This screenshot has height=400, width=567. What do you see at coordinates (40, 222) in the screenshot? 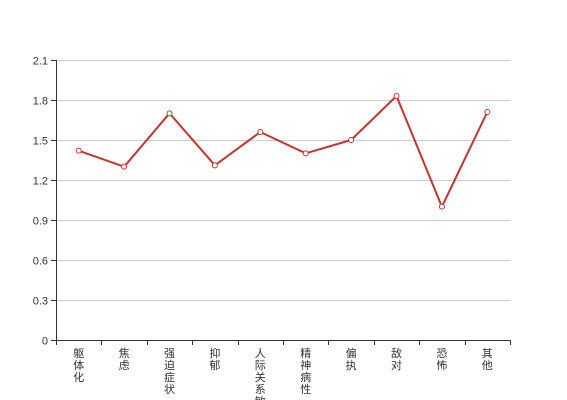
I see `y-tick-label: 0.9` at bounding box center [40, 222].